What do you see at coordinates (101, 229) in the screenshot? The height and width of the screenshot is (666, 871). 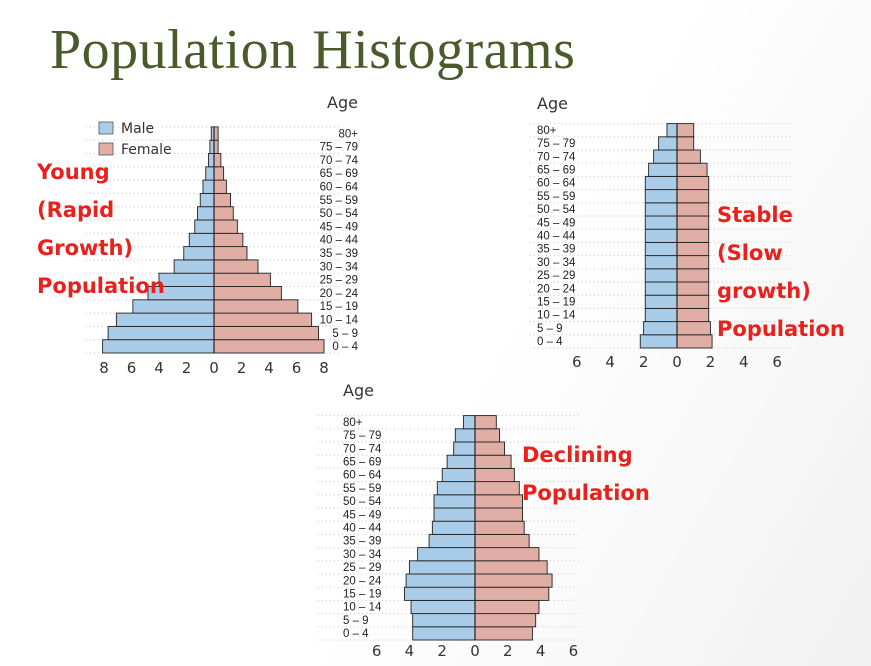 I see `young-population-label: Young (Rapid Growth) Population` at bounding box center [101, 229].